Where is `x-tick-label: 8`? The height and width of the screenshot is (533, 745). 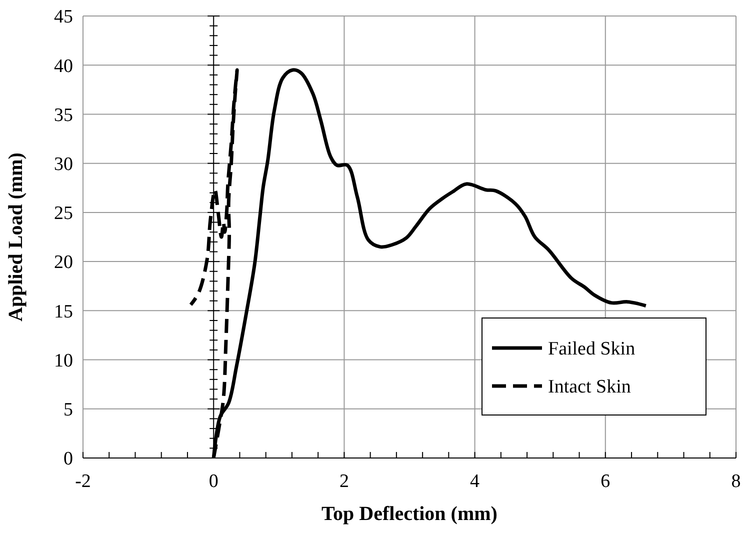
x-tick-label: 8 is located at coordinates (736, 481).